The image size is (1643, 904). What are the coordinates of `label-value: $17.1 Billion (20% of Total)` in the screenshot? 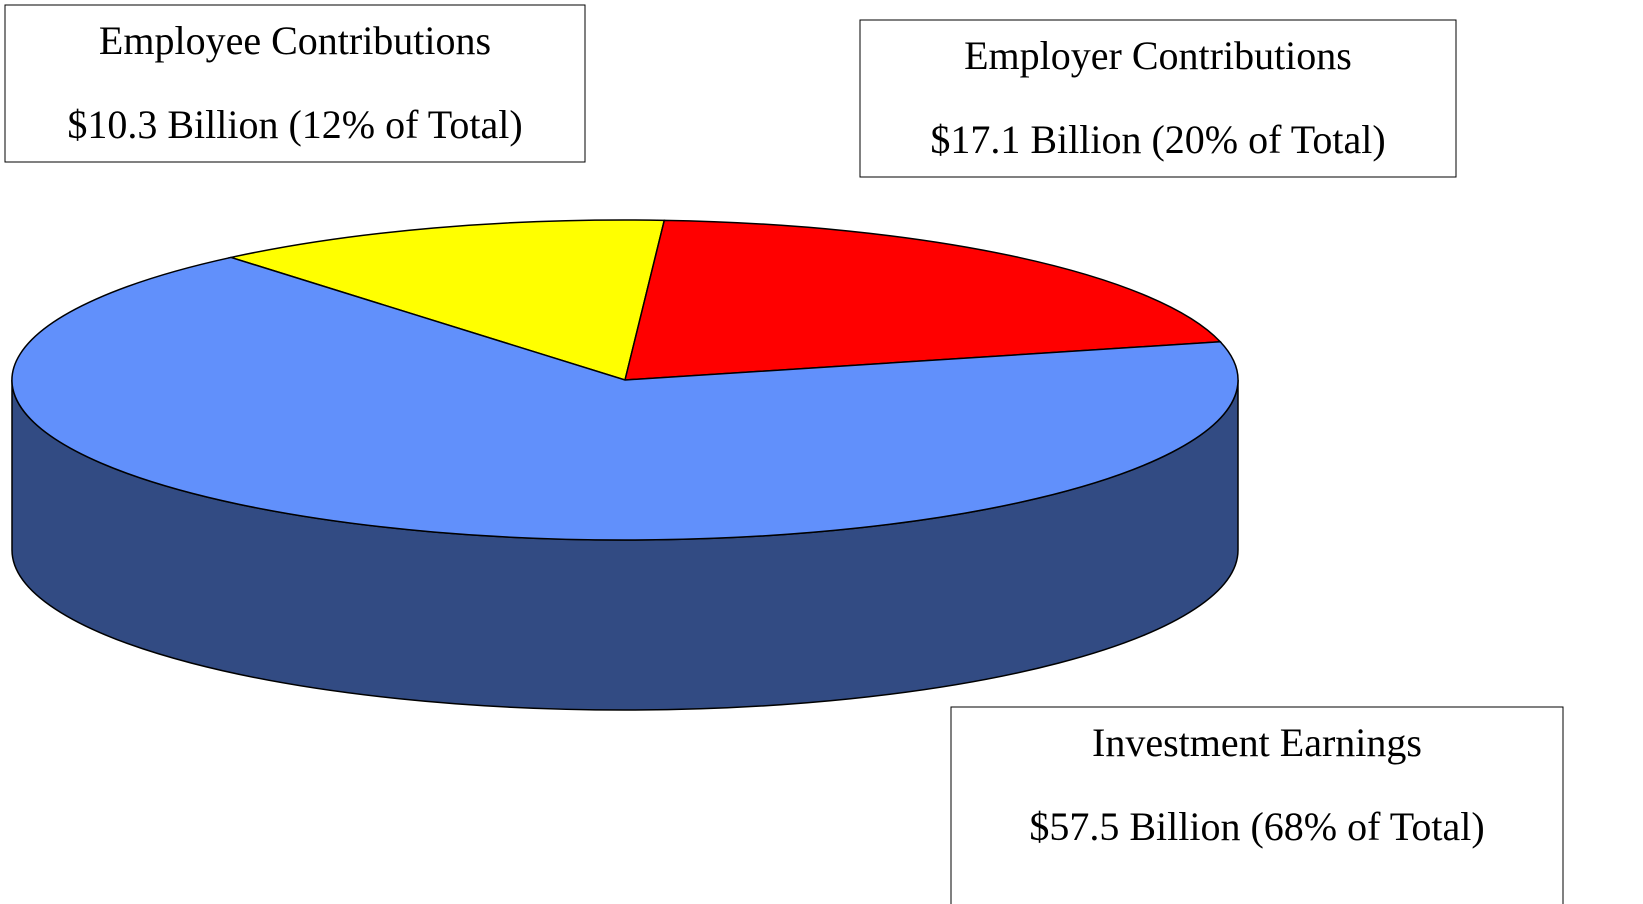 It's located at (1157, 139).